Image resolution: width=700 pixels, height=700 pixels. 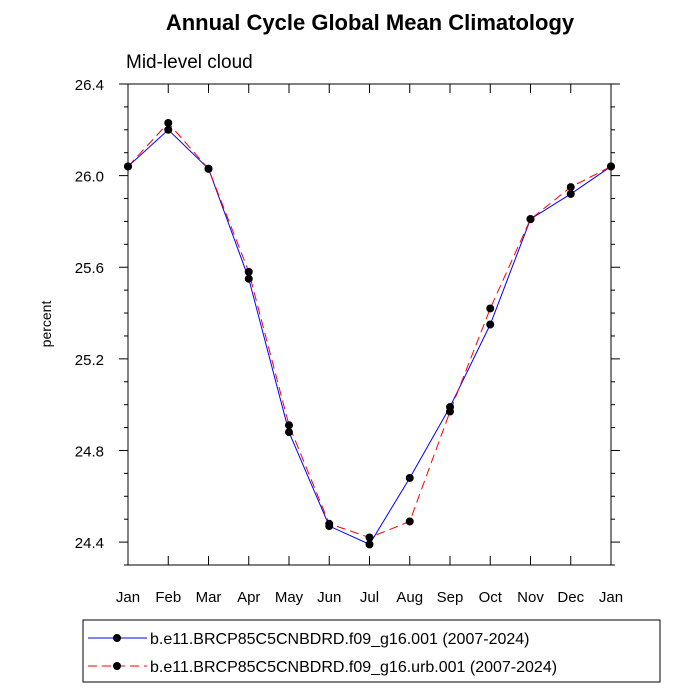 I want to click on x-tick-label: Apr, so click(x=248, y=597).